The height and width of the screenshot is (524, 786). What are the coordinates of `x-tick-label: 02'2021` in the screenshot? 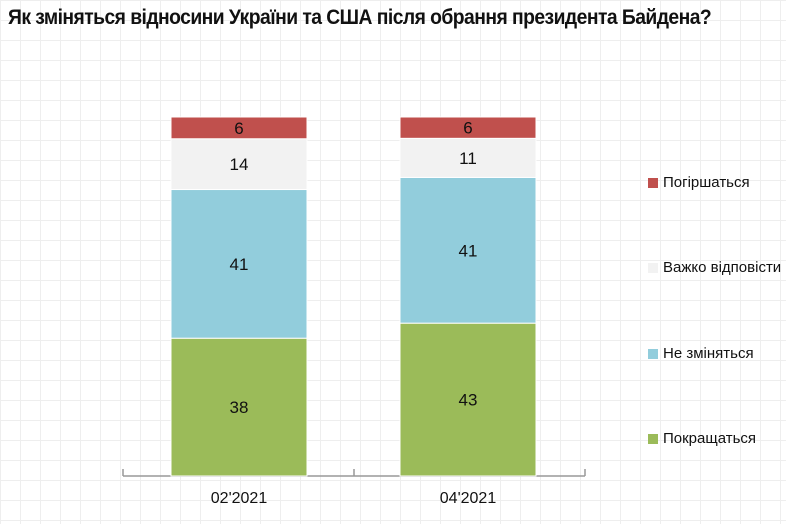 It's located at (239, 498).